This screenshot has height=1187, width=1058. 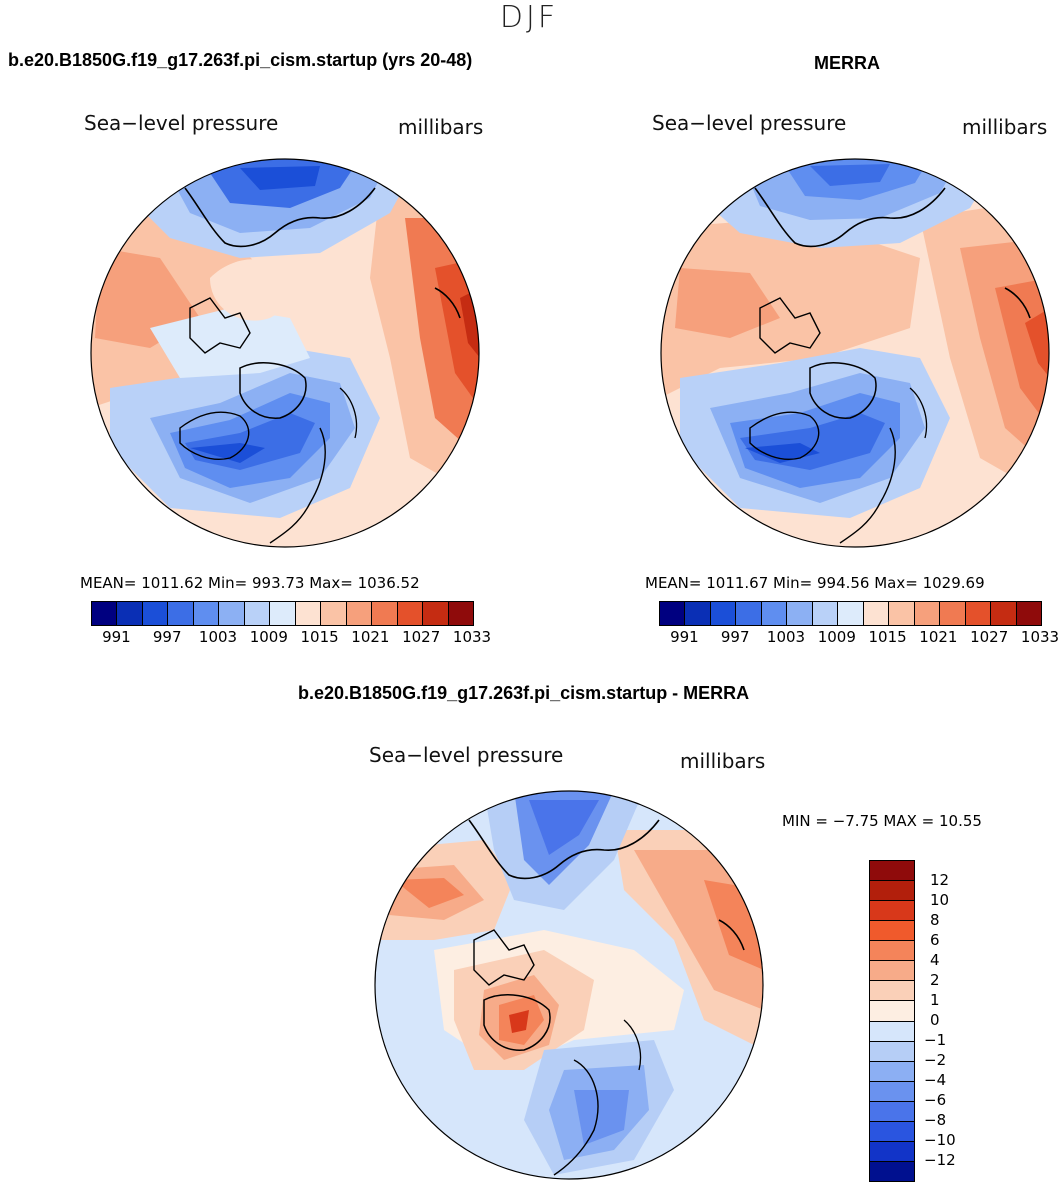 I want to click on obs-colorbar-labels: 991 997 1003 1009 1015 1021 1027 1033, so click(x=858, y=638).